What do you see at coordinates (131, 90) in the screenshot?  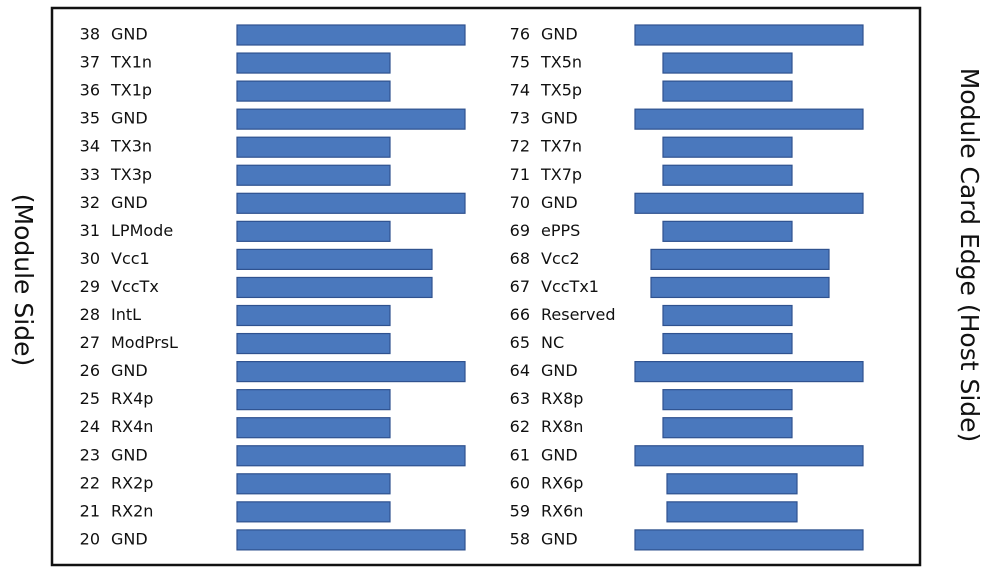 I see `pin-name: TX1p` at bounding box center [131, 90].